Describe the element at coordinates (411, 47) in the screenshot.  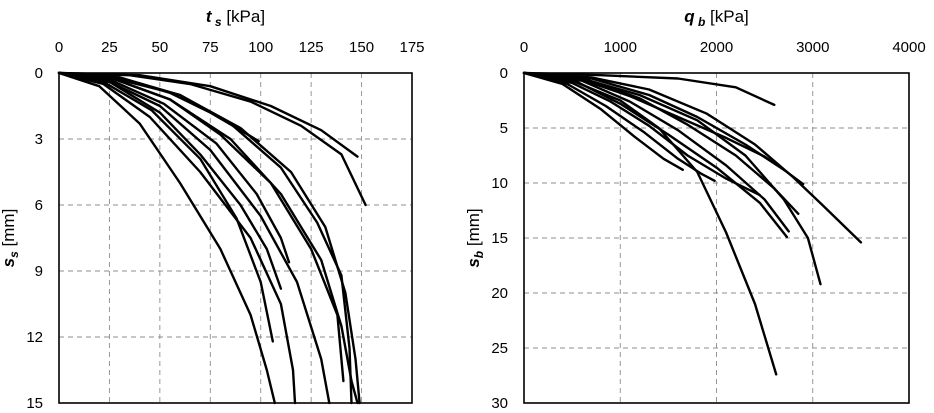
I see `x-tick-label: 175` at that location.